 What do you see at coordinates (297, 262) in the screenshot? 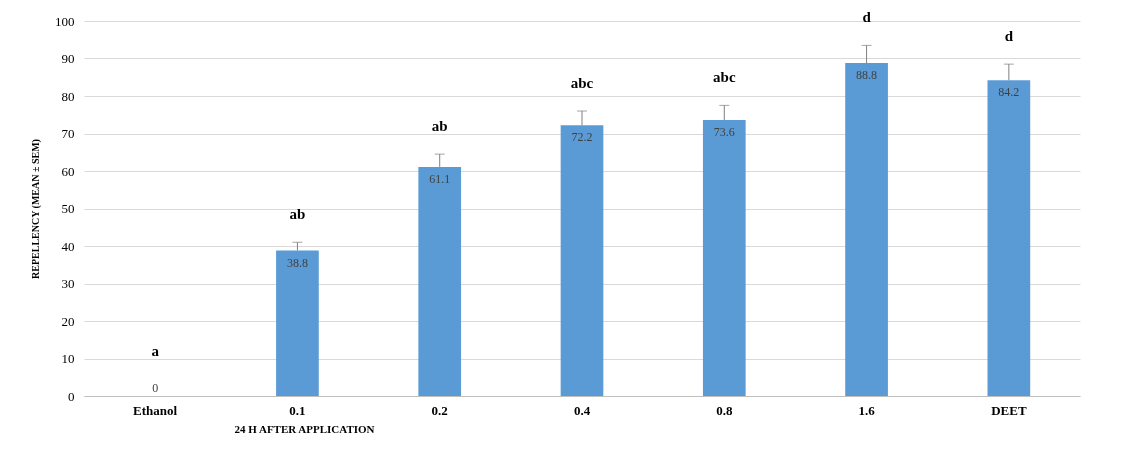
I see `data-label: 38.8` at bounding box center [297, 262].